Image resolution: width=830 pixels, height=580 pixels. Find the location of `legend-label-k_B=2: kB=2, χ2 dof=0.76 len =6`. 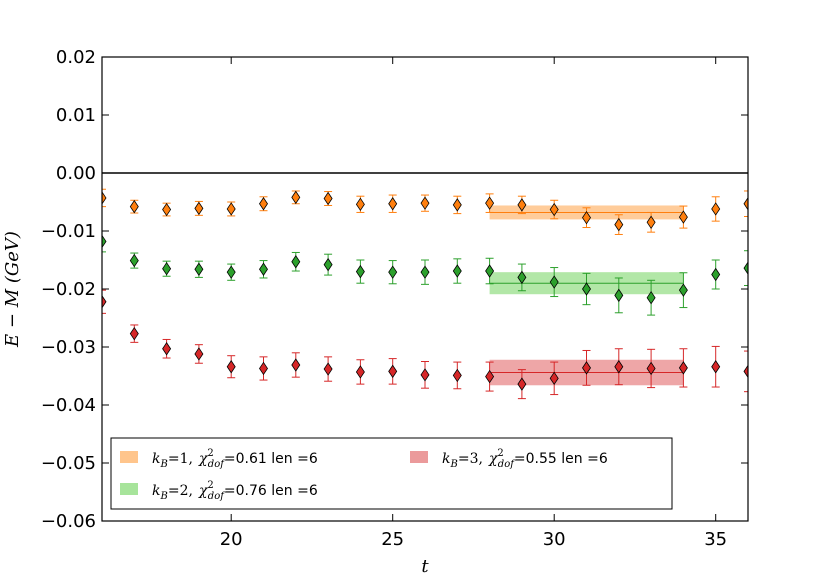

legend-label-k_B=2: kB=2, χ2 dof=0.76 len =6 is located at coordinates (235, 491).